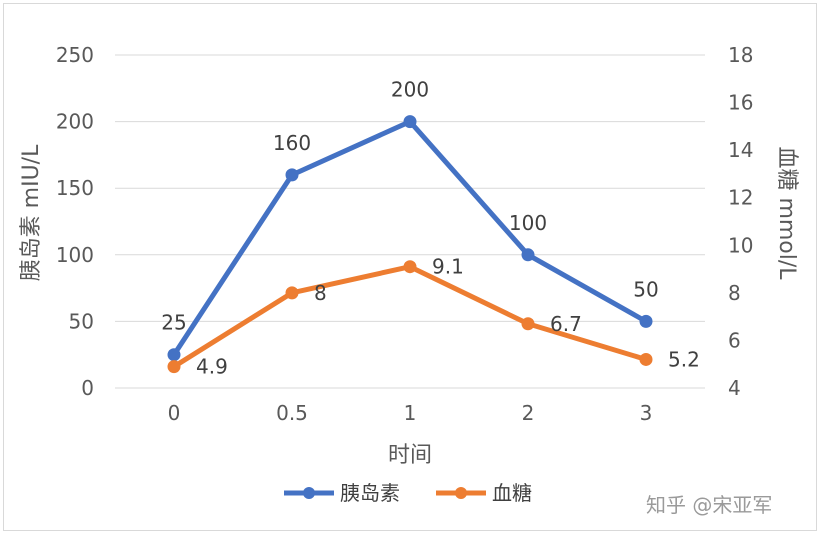 The width and height of the screenshot is (822, 536). Describe the element at coordinates (75, 221) in the screenshot. I see `left-axis-ticks: 0 50 100 150 200 250` at that location.